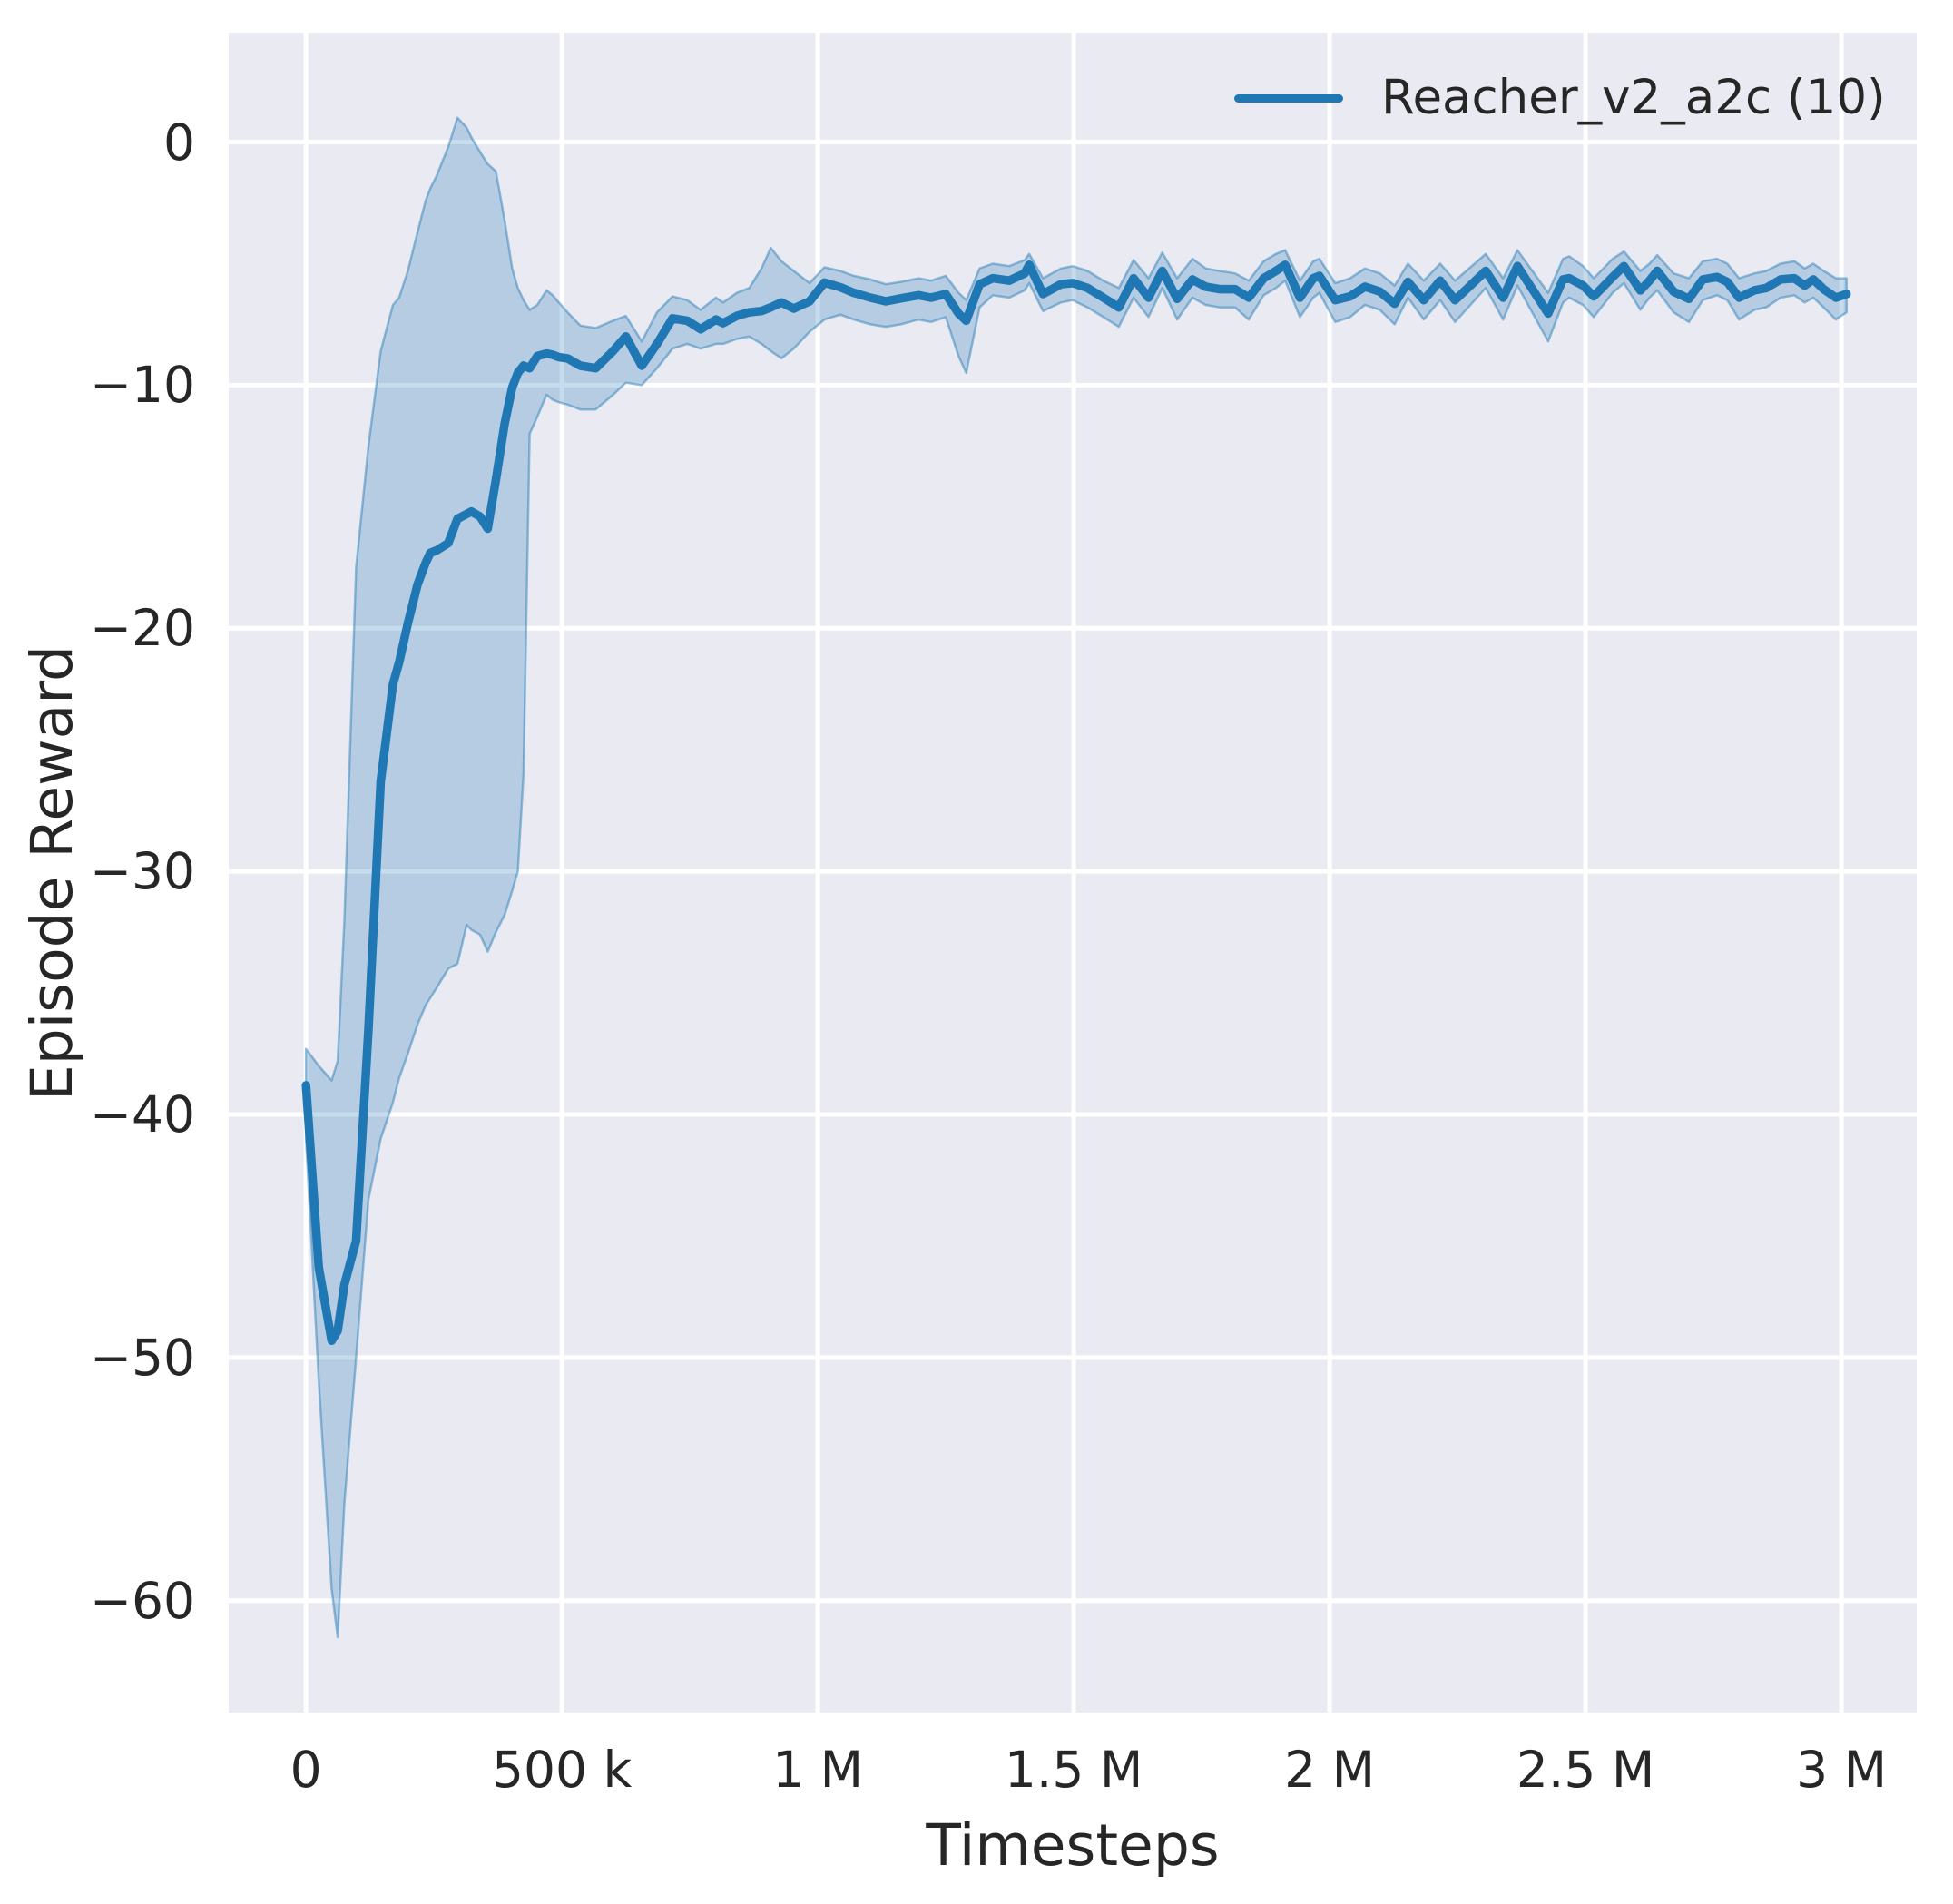  What do you see at coordinates (1073, 1846) in the screenshot?
I see `x-axis-label: Timesteps` at bounding box center [1073, 1846].